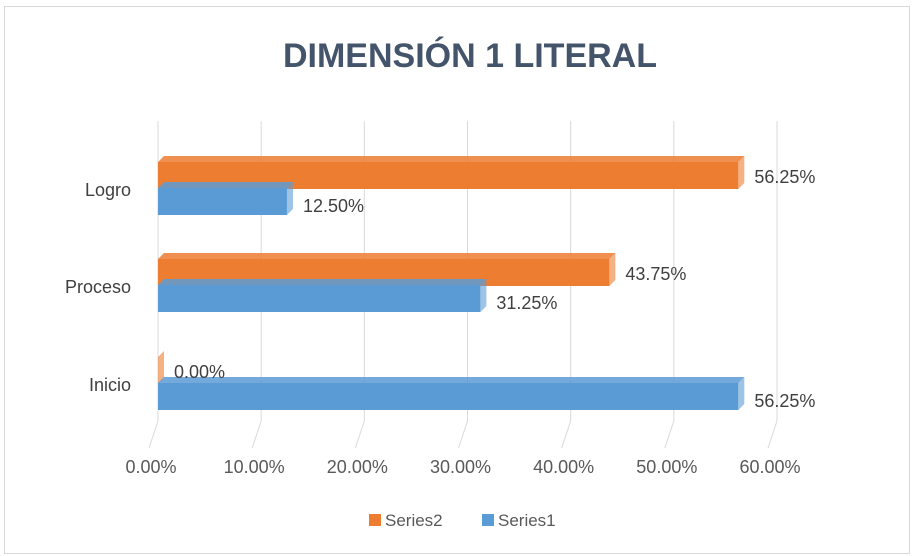 The height and width of the screenshot is (556, 913). I want to click on x-tick-label: 0.00%, so click(150, 467).